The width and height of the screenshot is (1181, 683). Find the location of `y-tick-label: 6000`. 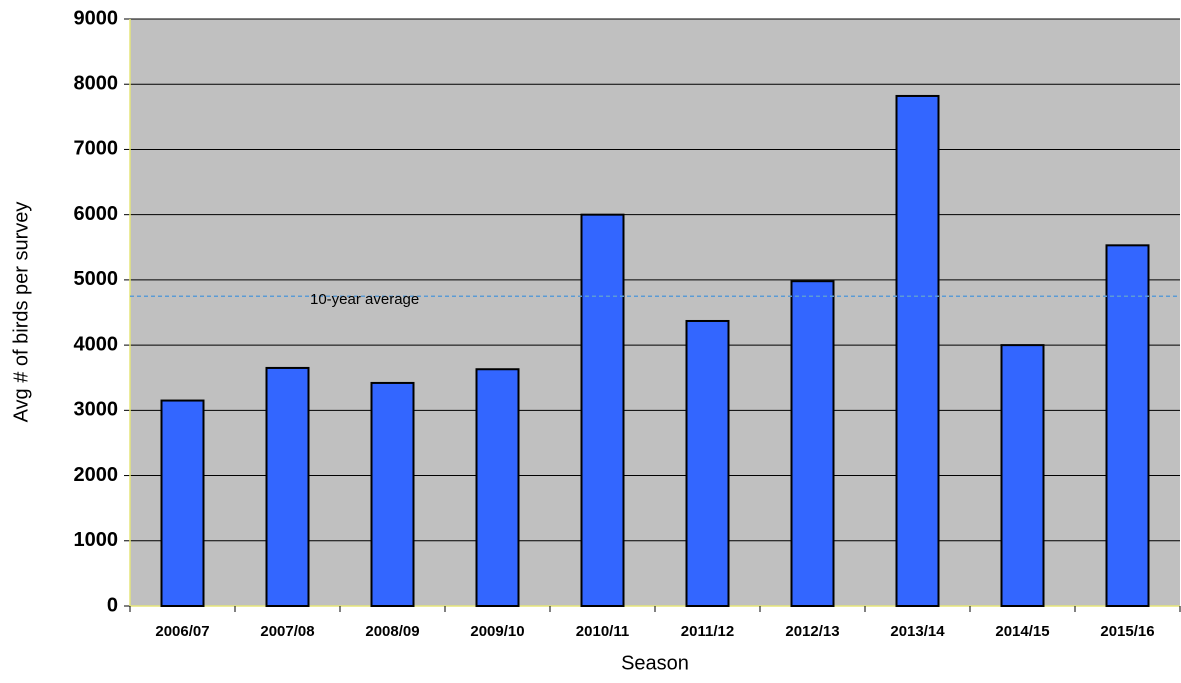

y-tick-label: 6000 is located at coordinates (96, 214).